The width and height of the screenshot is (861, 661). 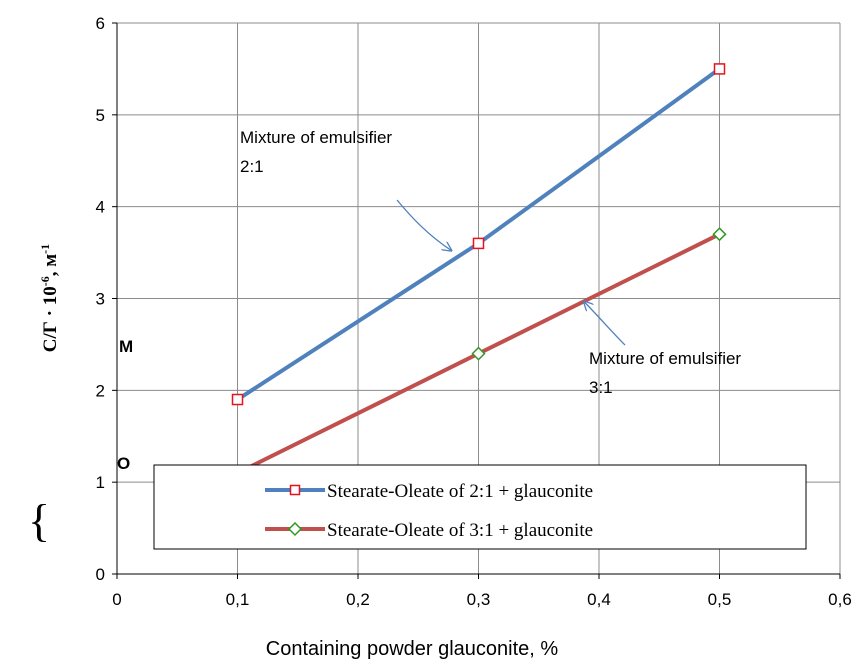 I want to click on x-axis-label: Containing powder glauconite, %, so click(x=412, y=649).